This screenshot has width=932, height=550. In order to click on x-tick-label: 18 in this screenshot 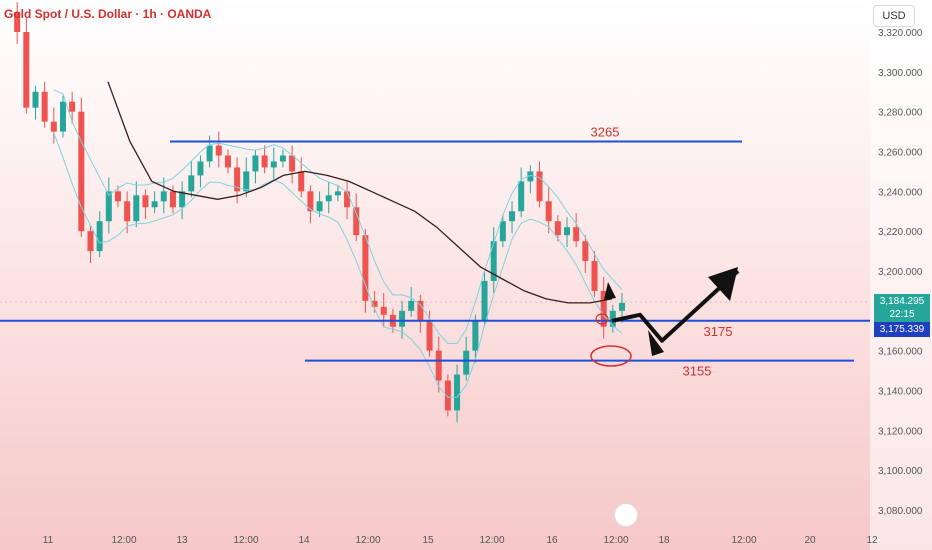, I will do `click(664, 540)`.